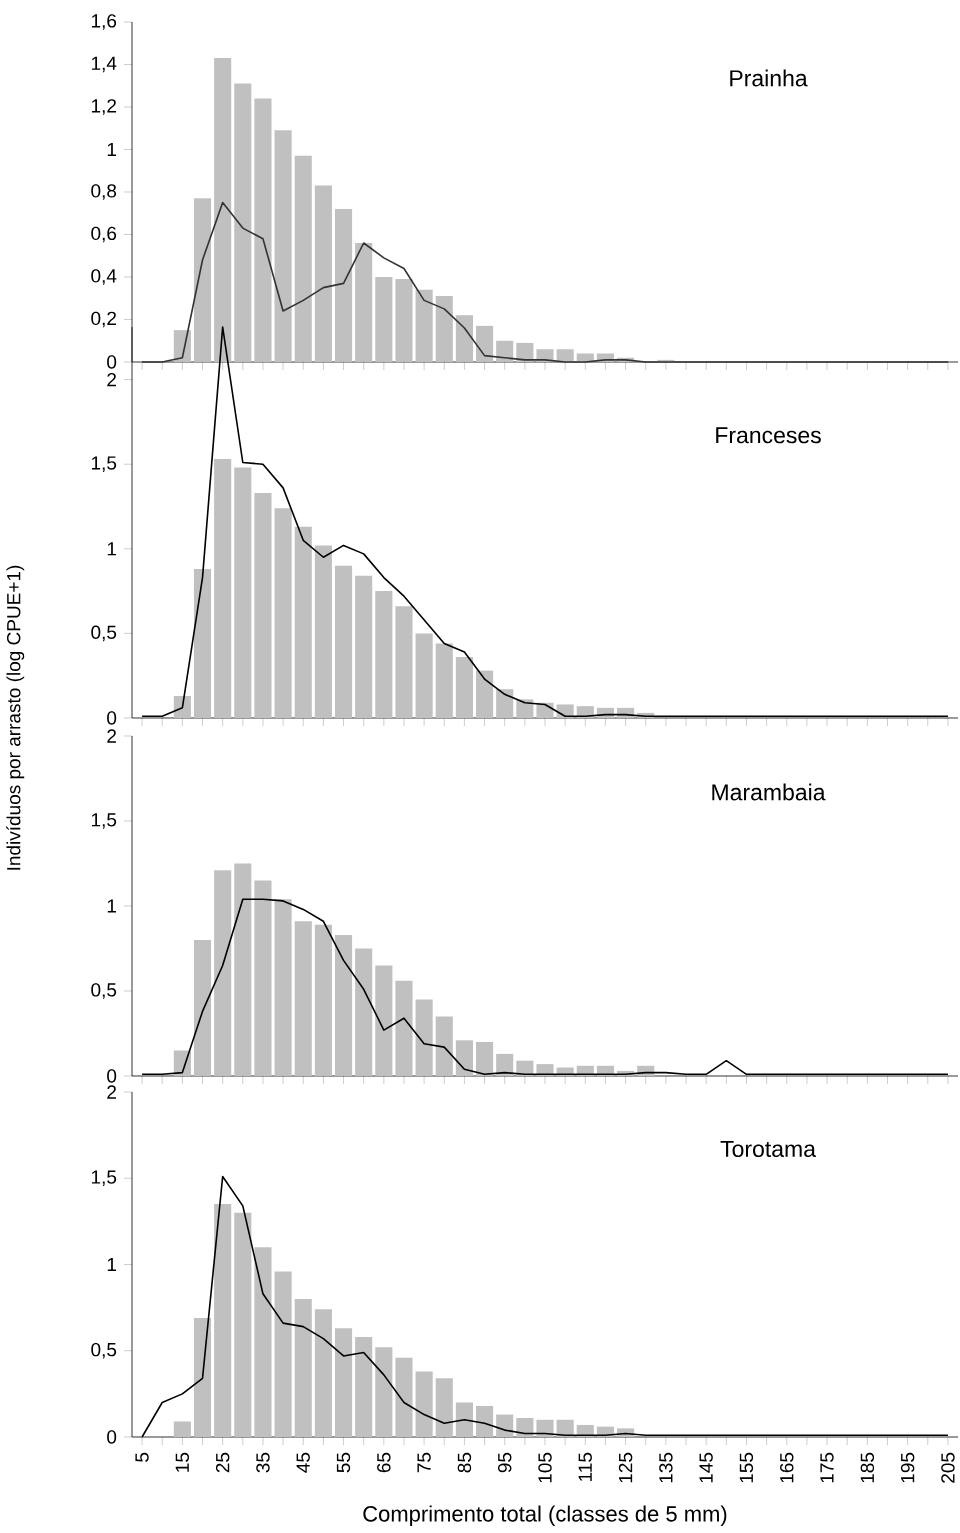 This screenshot has width=960, height=1533. What do you see at coordinates (867, 1467) in the screenshot?
I see `x-tick-label: 185` at bounding box center [867, 1467].